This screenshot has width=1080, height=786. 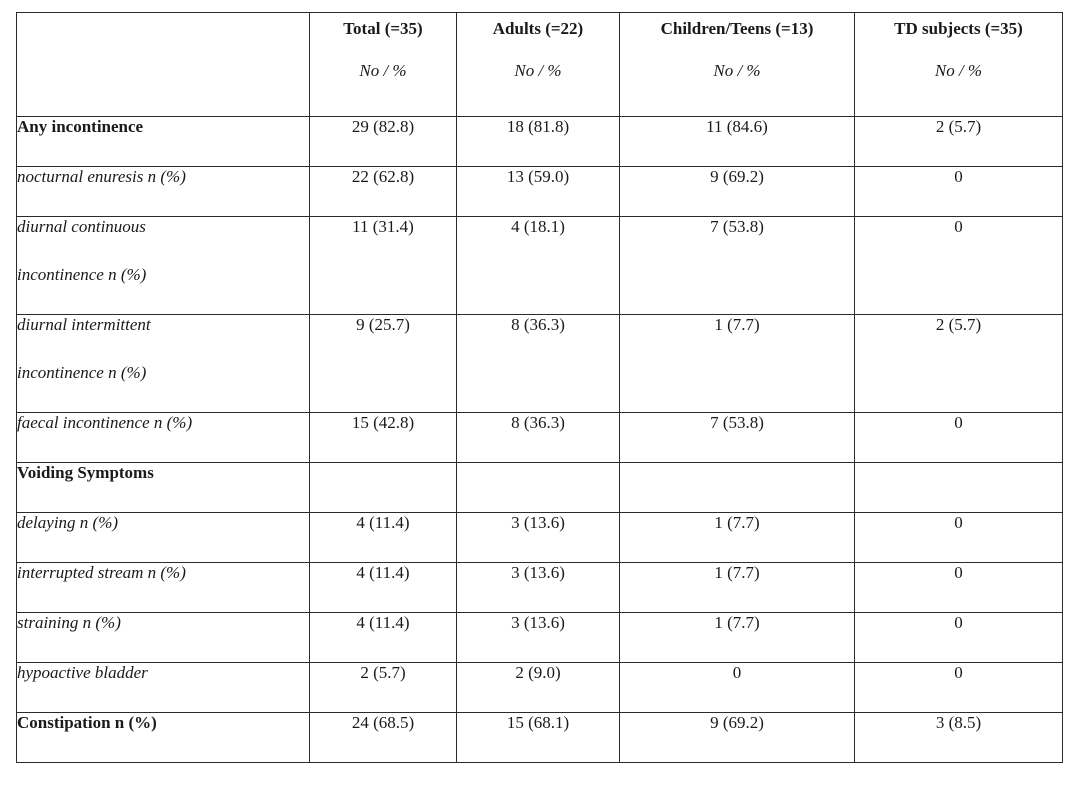 I want to click on row-label: faecal incontinence n (%), so click(x=105, y=422).